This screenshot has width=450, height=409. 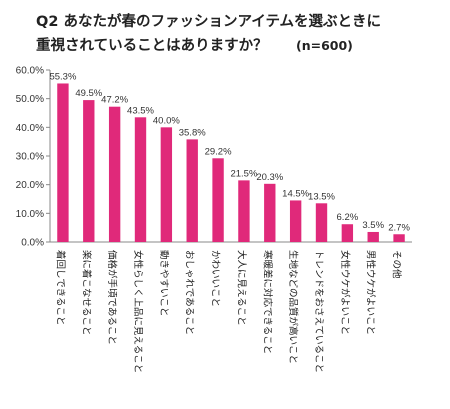 I want to click on category-label: 動きやすいこと, so click(x=163, y=283).